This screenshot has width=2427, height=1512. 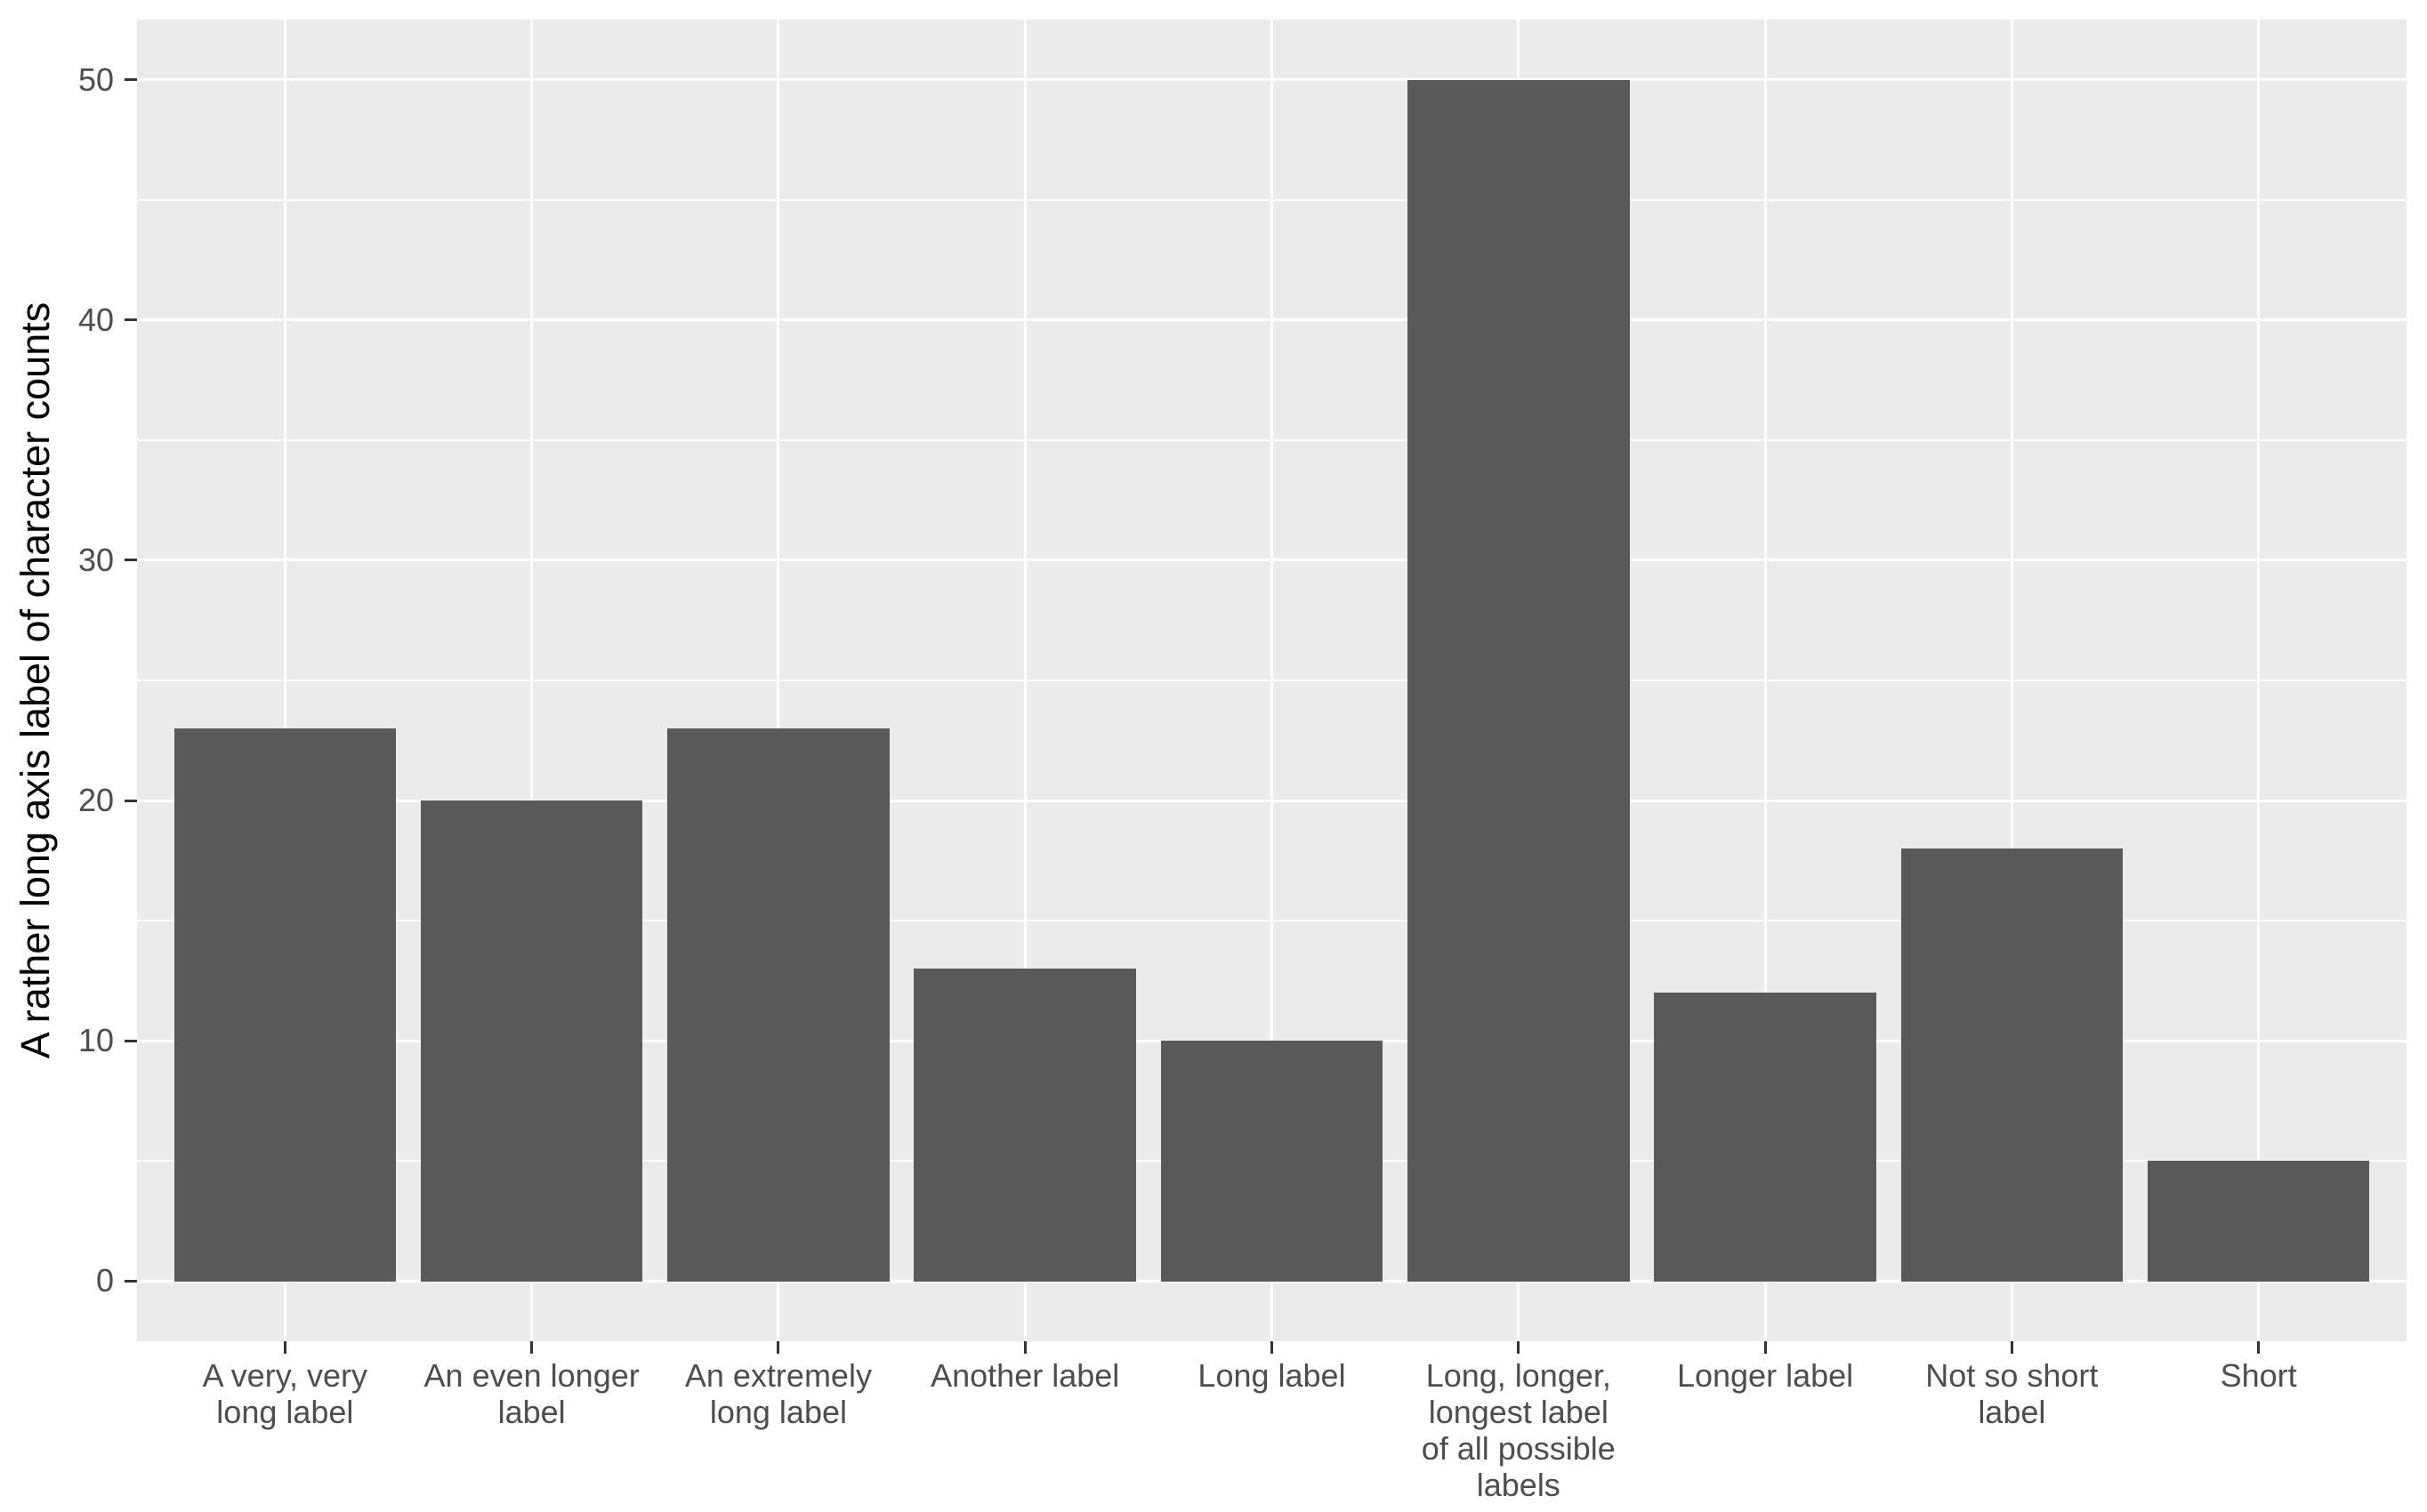 I want to click on y-tick-label: 40, so click(x=95, y=319).